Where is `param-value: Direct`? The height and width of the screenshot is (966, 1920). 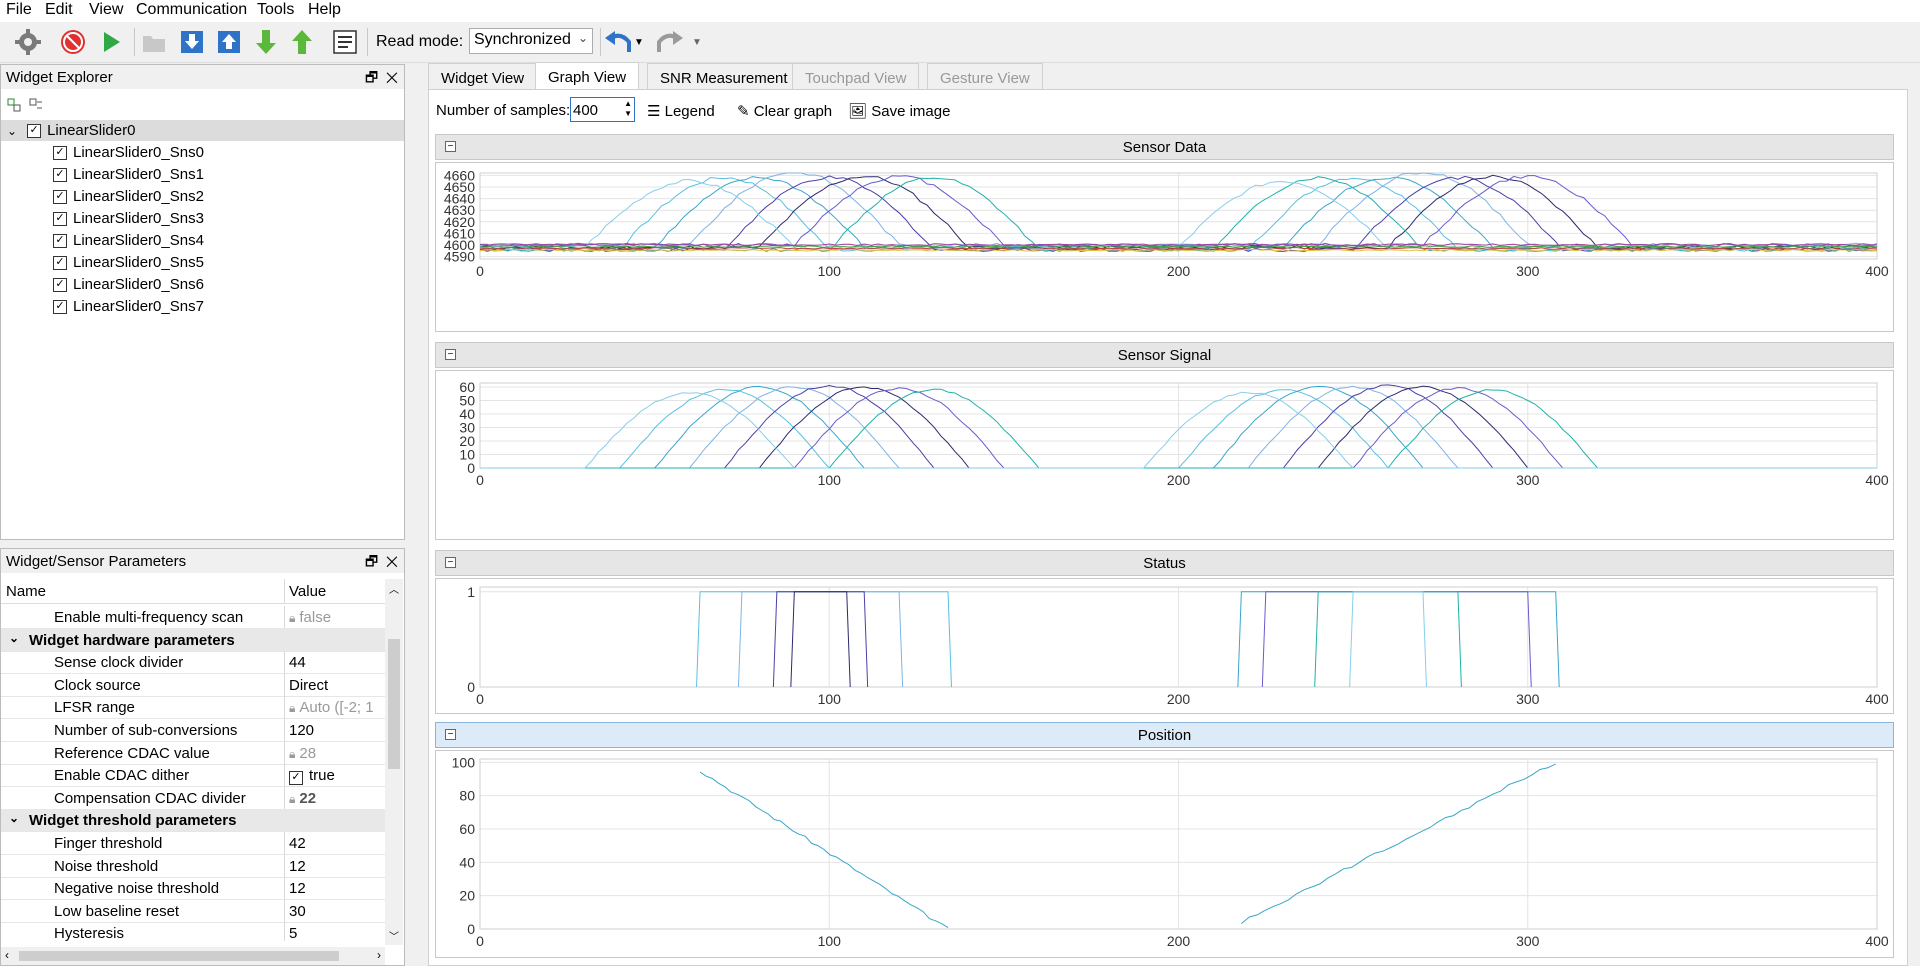 param-value: Direct is located at coordinates (308, 685).